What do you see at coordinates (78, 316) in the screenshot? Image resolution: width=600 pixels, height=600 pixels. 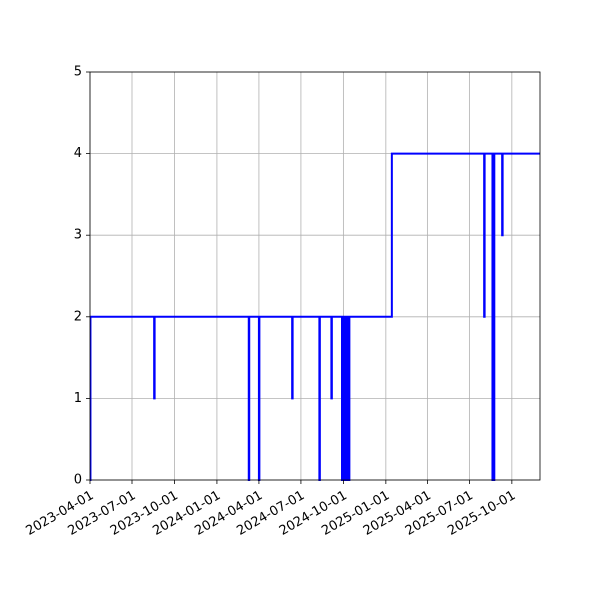 I see `y-tick-label: 2` at bounding box center [78, 316].